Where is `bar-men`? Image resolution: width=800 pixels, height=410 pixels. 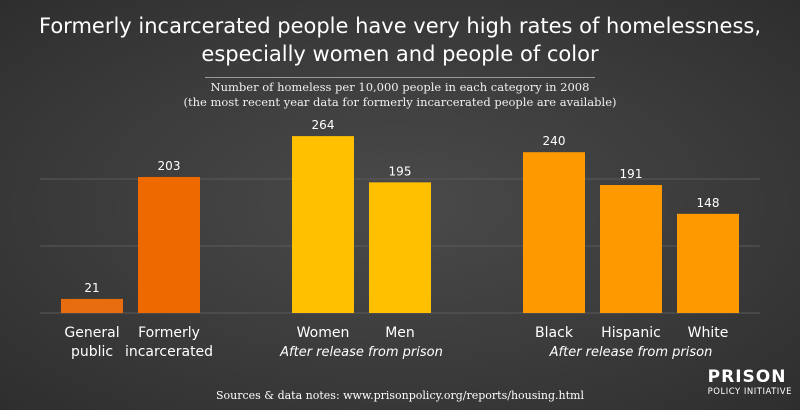
bar-men is located at coordinates (400, 247).